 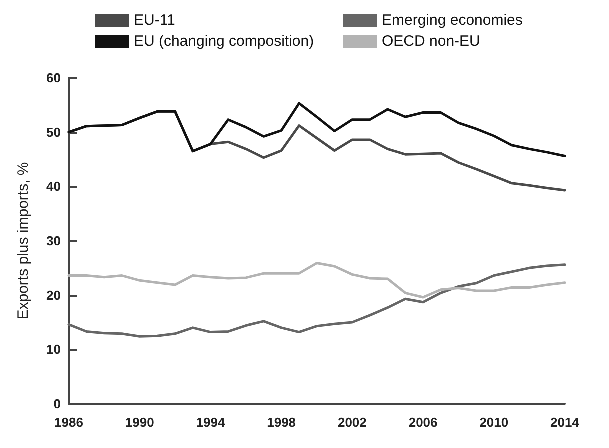 I want to click on x-tick-label: 2002, so click(x=352, y=422).